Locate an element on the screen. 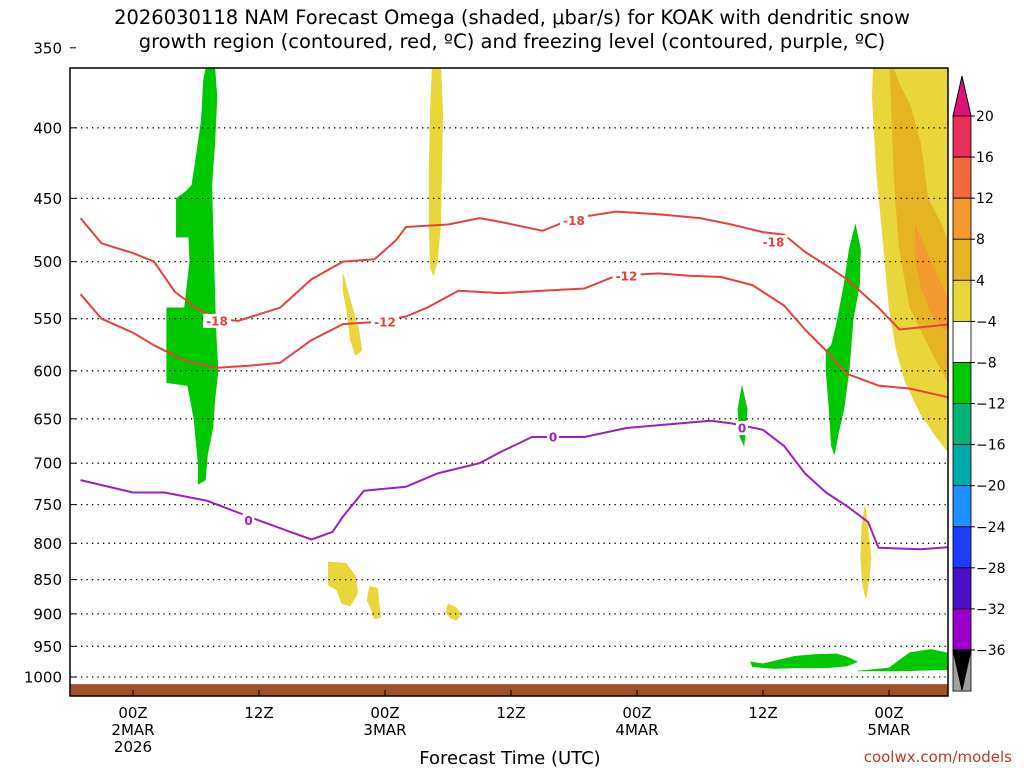  y-tick-350: 350 is located at coordinates (47, 48).